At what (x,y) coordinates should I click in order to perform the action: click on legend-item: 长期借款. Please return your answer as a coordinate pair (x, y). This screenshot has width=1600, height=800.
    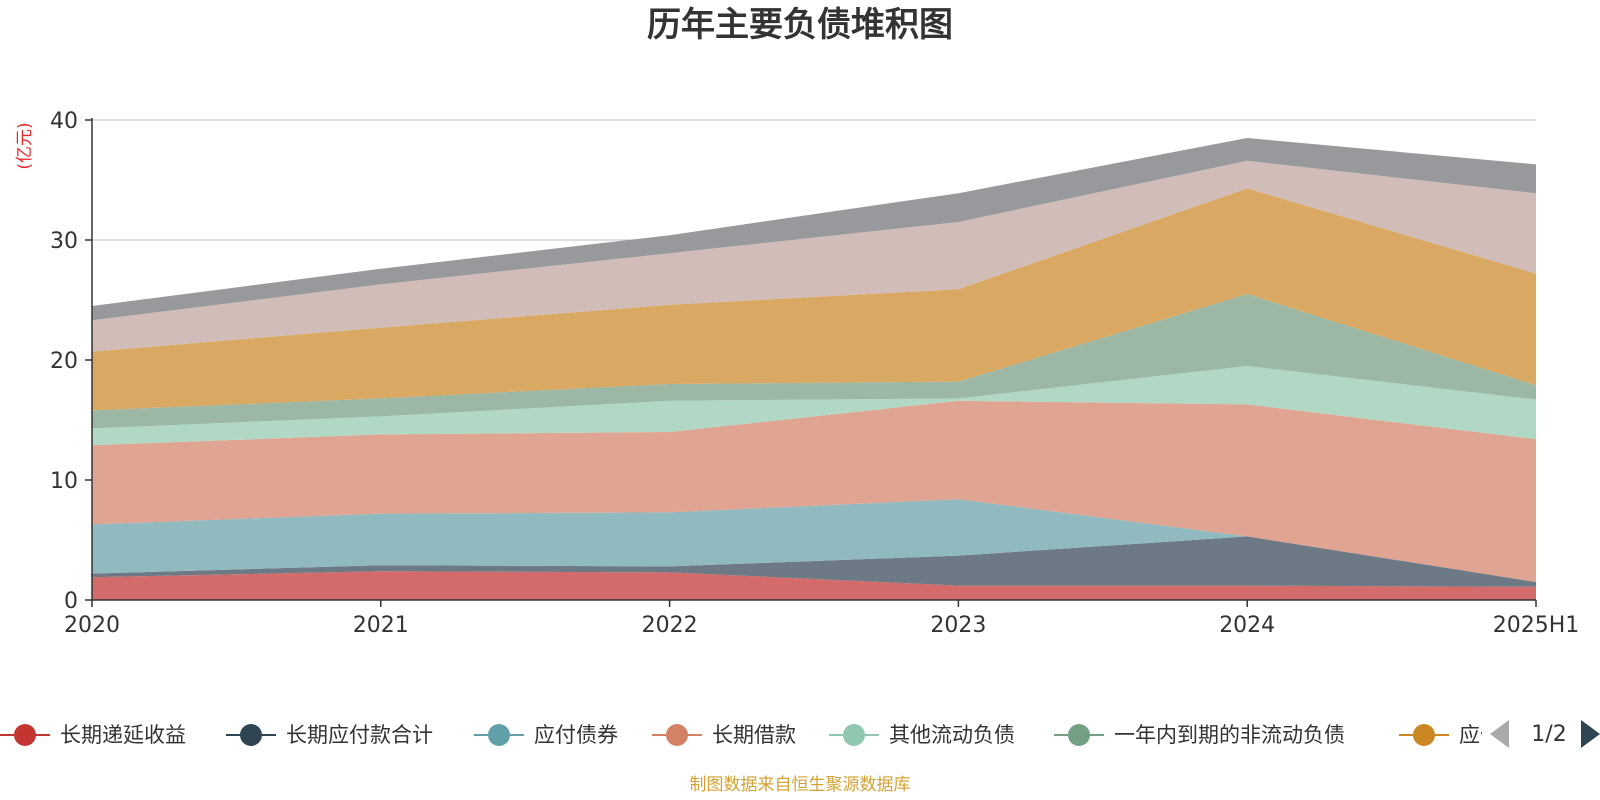
    Looking at the image, I should click on (724, 735).